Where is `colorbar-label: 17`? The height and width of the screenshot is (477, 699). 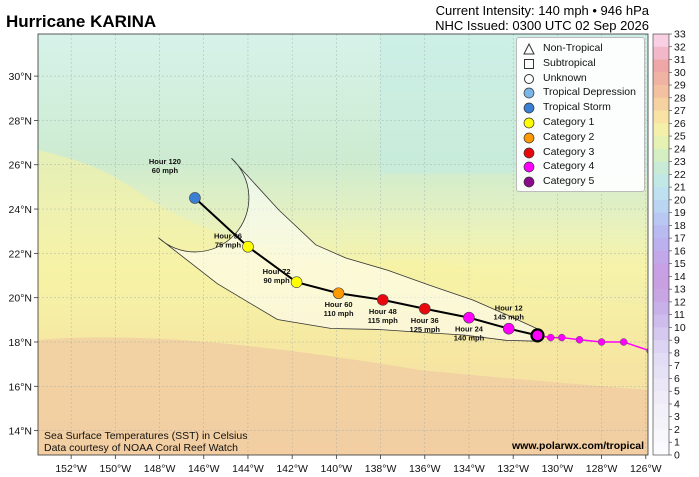
colorbar-label: 17 is located at coordinates (680, 239).